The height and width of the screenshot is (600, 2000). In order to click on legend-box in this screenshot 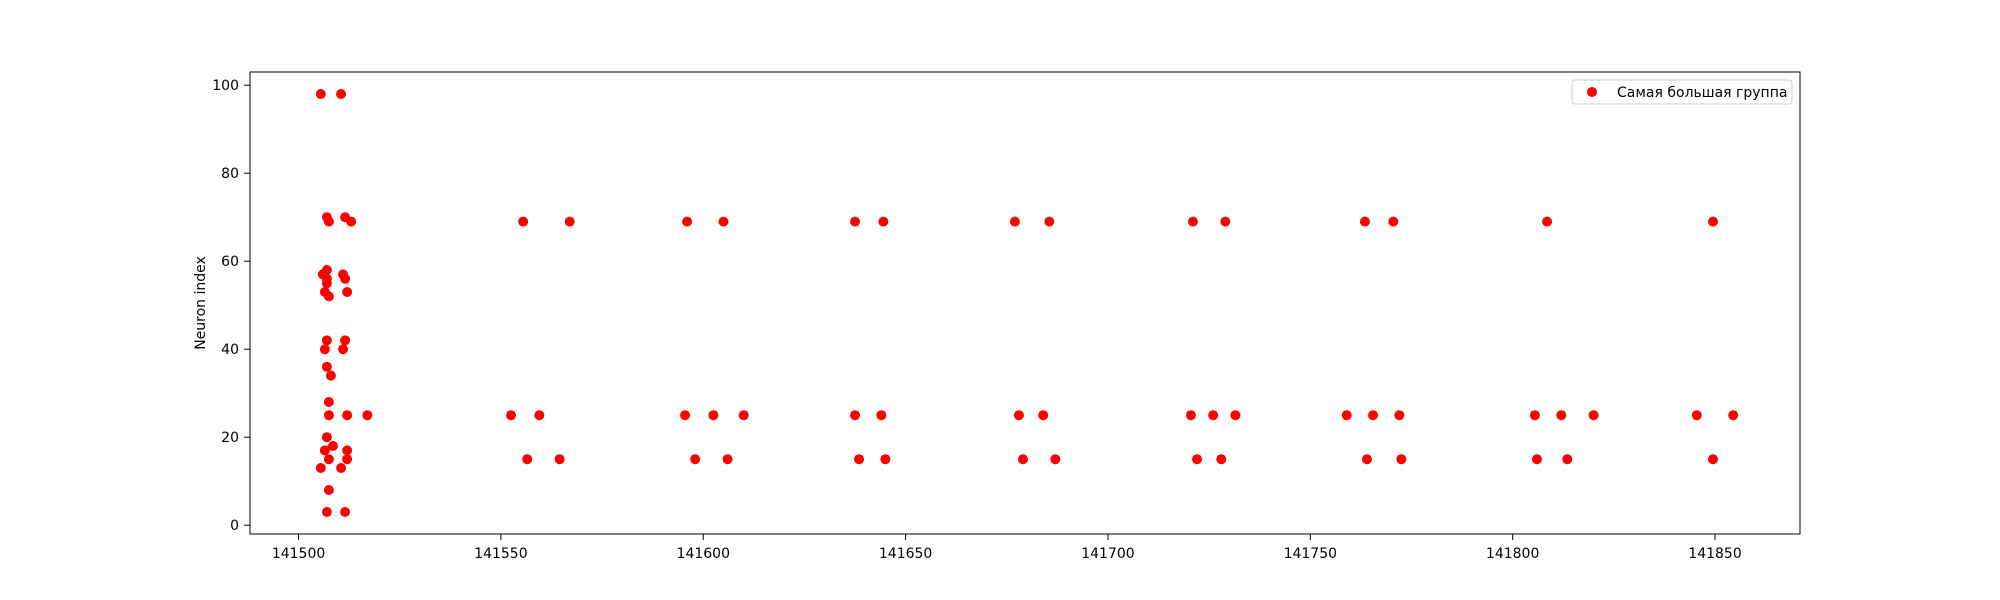, I will do `click(1682, 92)`.